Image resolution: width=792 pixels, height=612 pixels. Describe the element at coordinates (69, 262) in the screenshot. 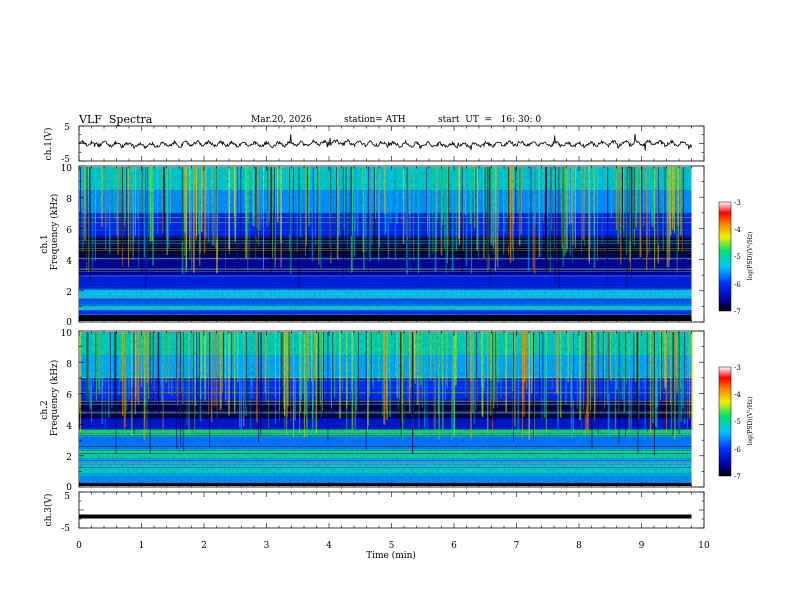

I see `spec1-ytick-4: 4` at that location.